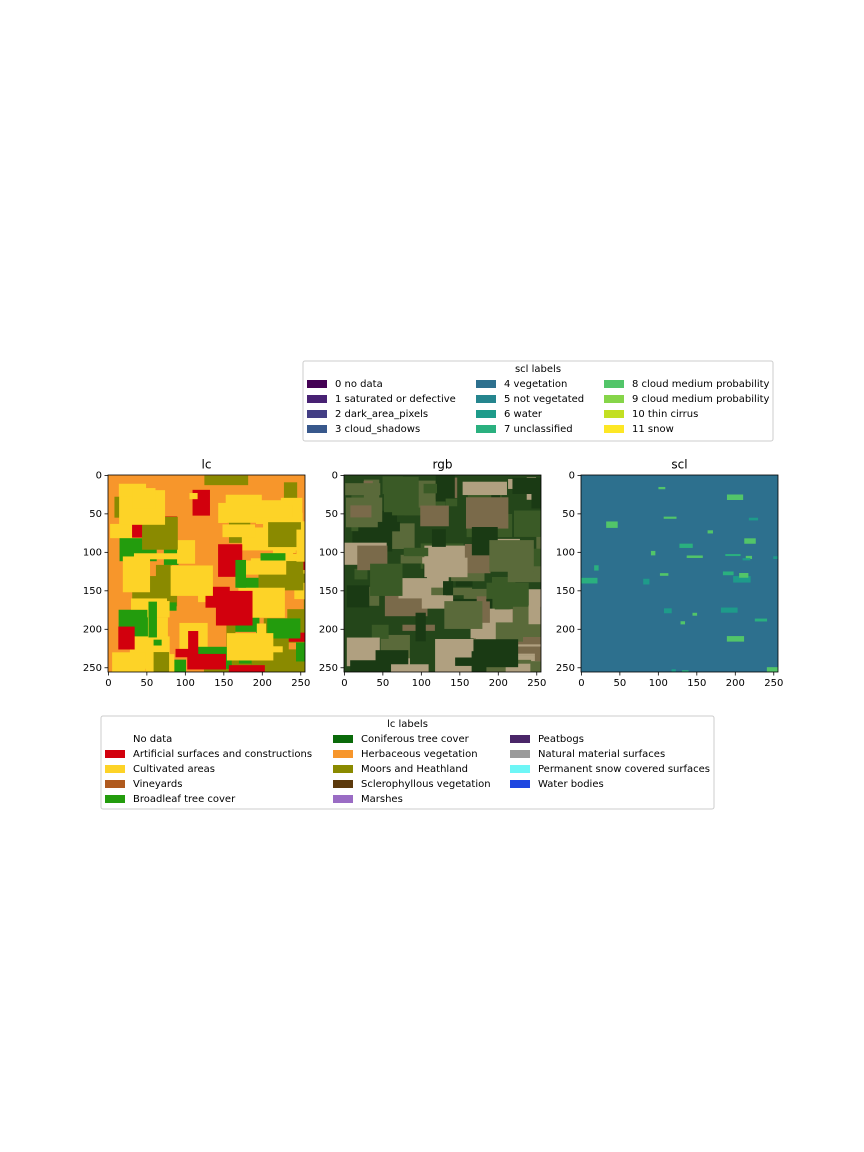 The height and width of the screenshot is (1152, 864). What do you see at coordinates (624, 769) in the screenshot?
I see `legend-label: Permanent snow covered surfaces` at bounding box center [624, 769].